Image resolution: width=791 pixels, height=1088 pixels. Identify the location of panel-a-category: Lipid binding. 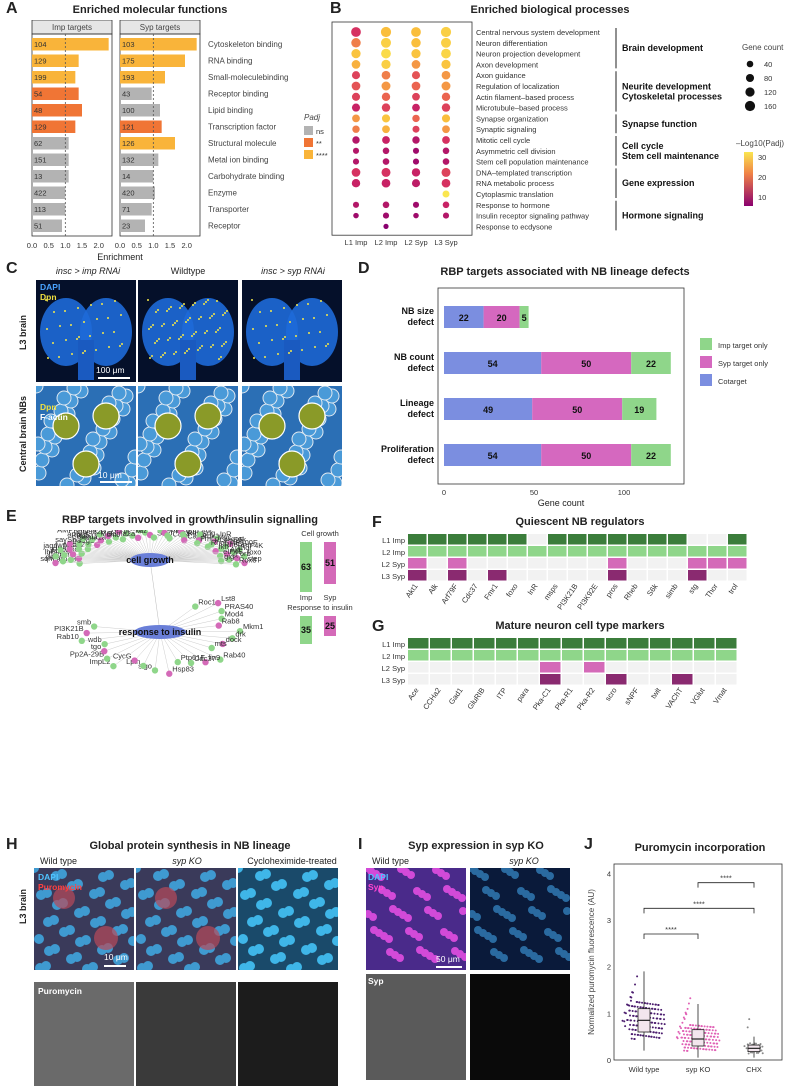
(230, 110).